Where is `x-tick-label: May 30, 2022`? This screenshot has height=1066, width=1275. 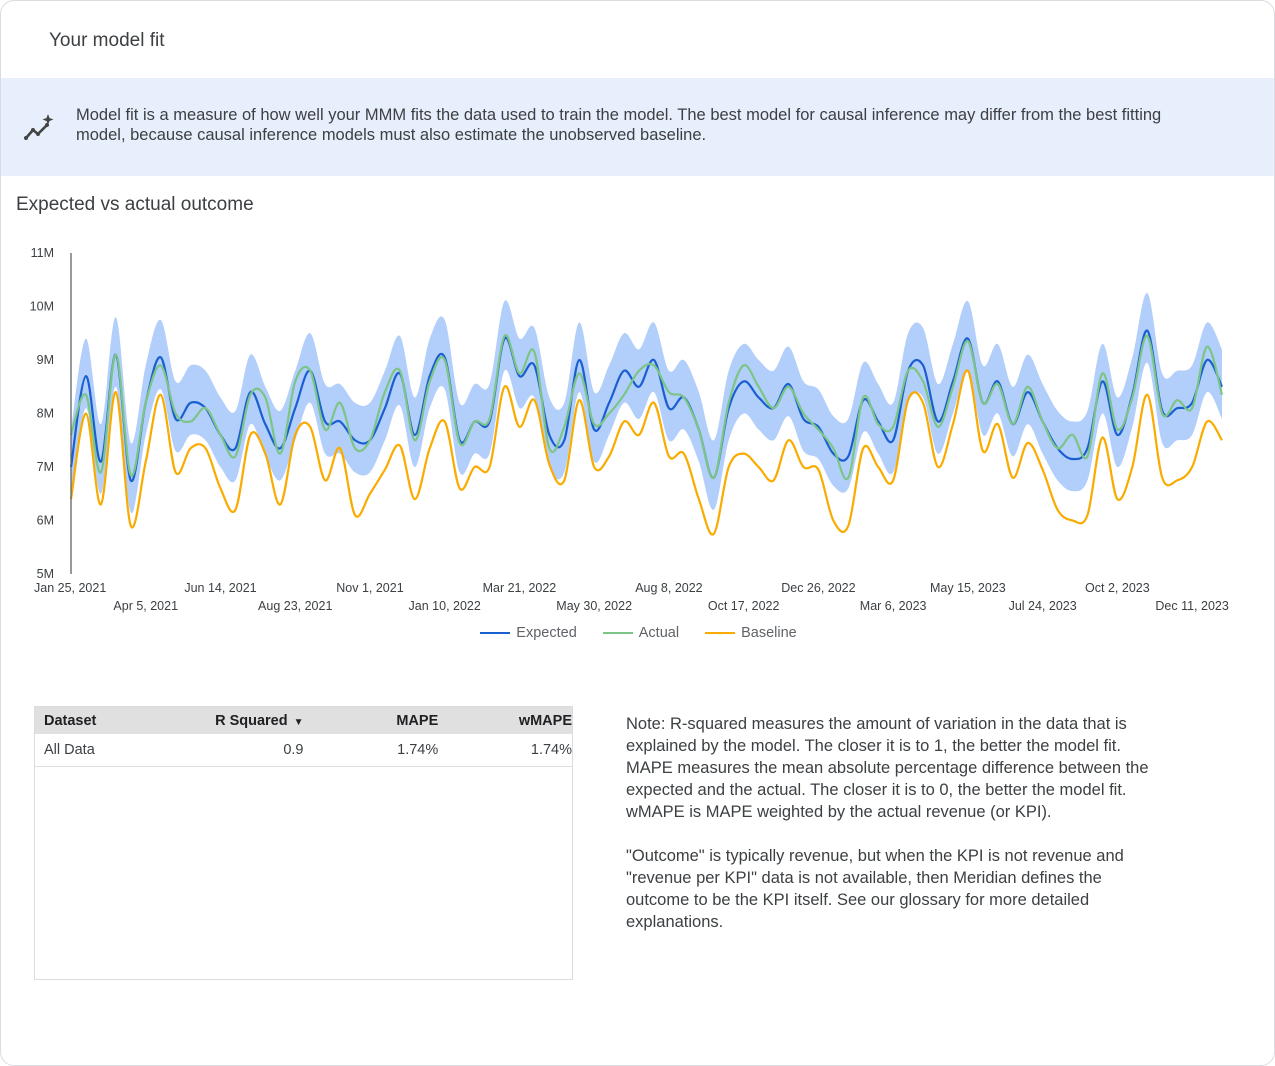
x-tick-label: May 30, 2022 is located at coordinates (594, 606).